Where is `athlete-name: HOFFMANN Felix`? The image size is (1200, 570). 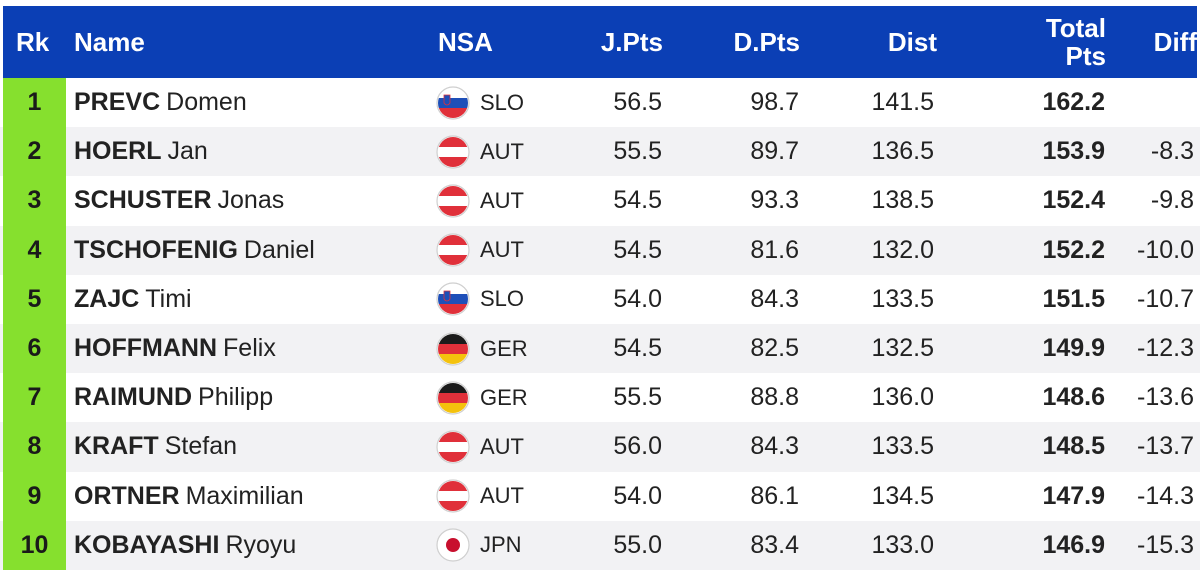
athlete-name: HOFFMANN Felix is located at coordinates (175, 348).